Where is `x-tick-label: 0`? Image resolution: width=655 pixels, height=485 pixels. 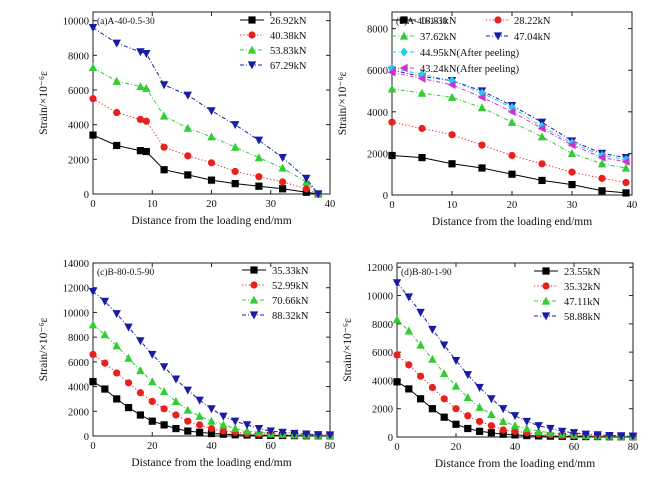 x-tick-label: 0 is located at coordinates (396, 447).